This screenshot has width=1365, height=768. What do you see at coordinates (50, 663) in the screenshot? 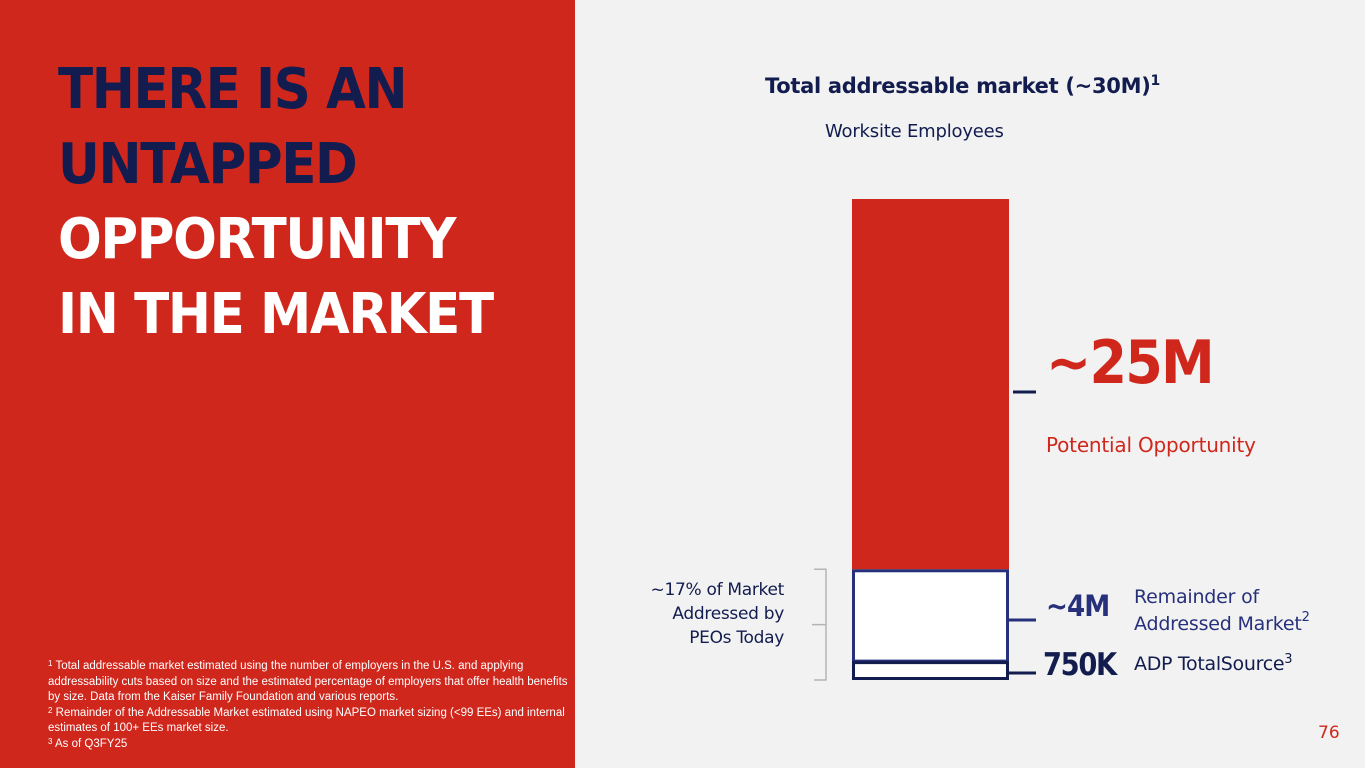
I see `footnote-1-marker: 1` at bounding box center [50, 663].